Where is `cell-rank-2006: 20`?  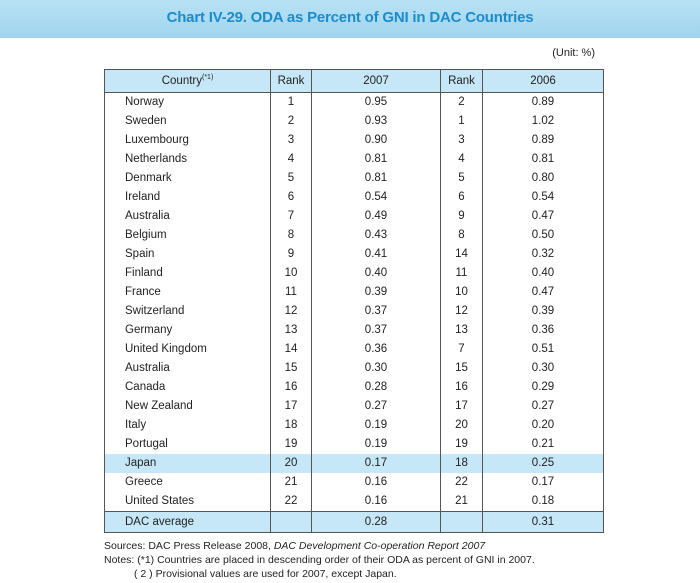
cell-rank-2006: 20 is located at coordinates (461, 425).